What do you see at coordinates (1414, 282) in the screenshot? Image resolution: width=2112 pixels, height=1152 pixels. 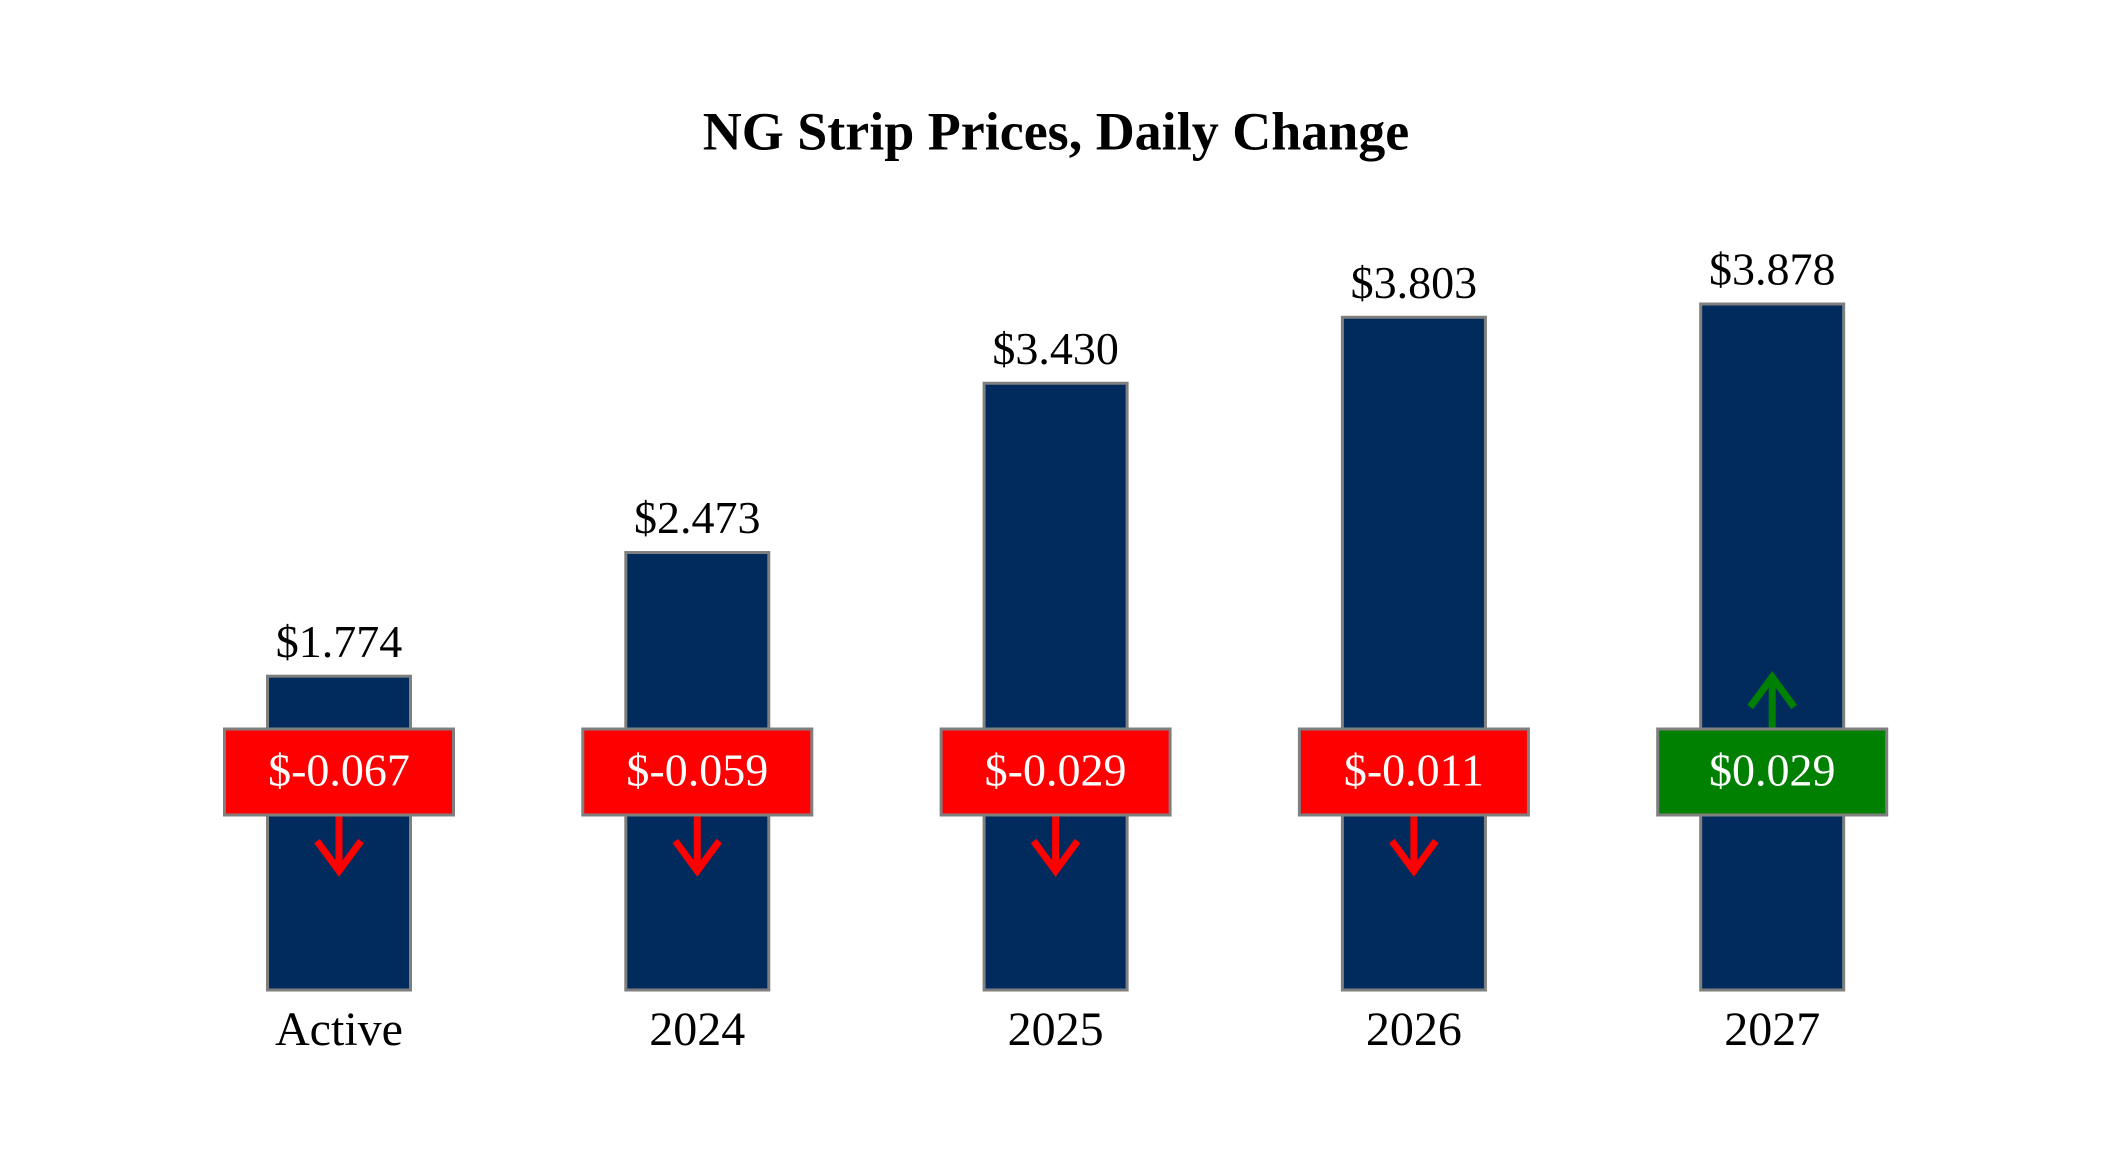 I see `value-label: $3.803` at bounding box center [1414, 282].